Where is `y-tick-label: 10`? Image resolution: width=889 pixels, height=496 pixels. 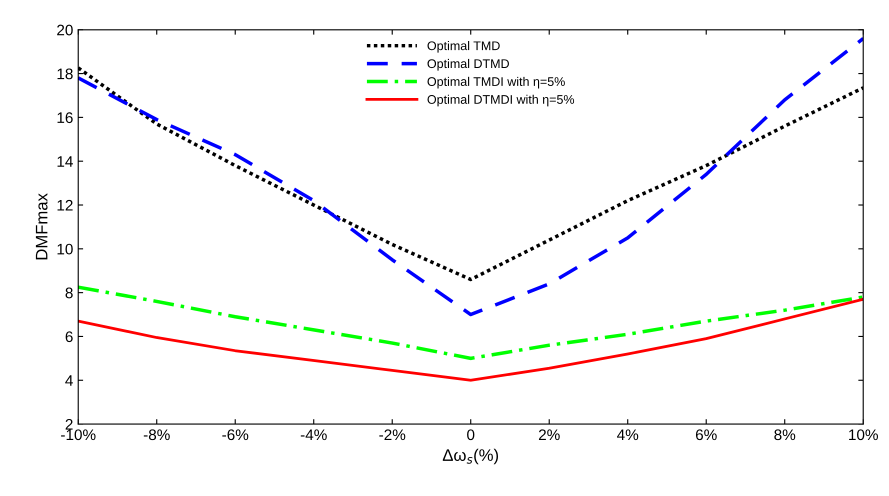
y-tick-label: 10 is located at coordinates (65, 249).